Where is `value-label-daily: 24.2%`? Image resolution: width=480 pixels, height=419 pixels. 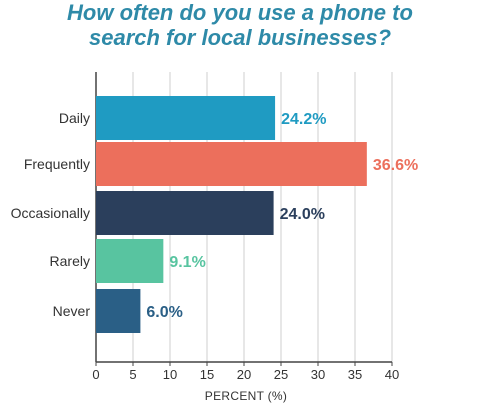 value-label-daily: 24.2% is located at coordinates (303, 119).